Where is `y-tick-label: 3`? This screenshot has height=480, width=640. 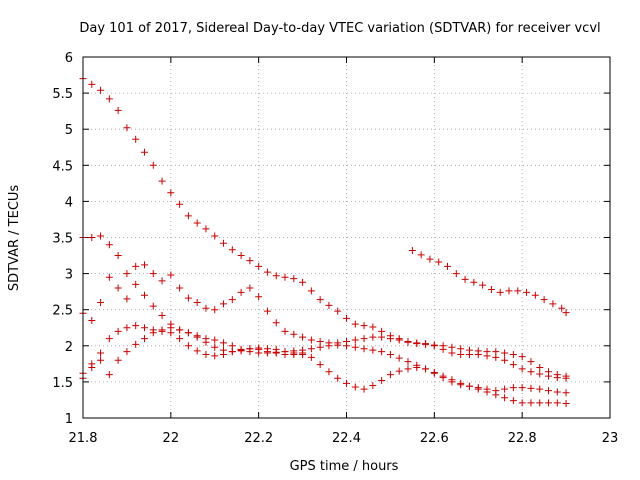
y-tick-label: 3 is located at coordinates (69, 275).